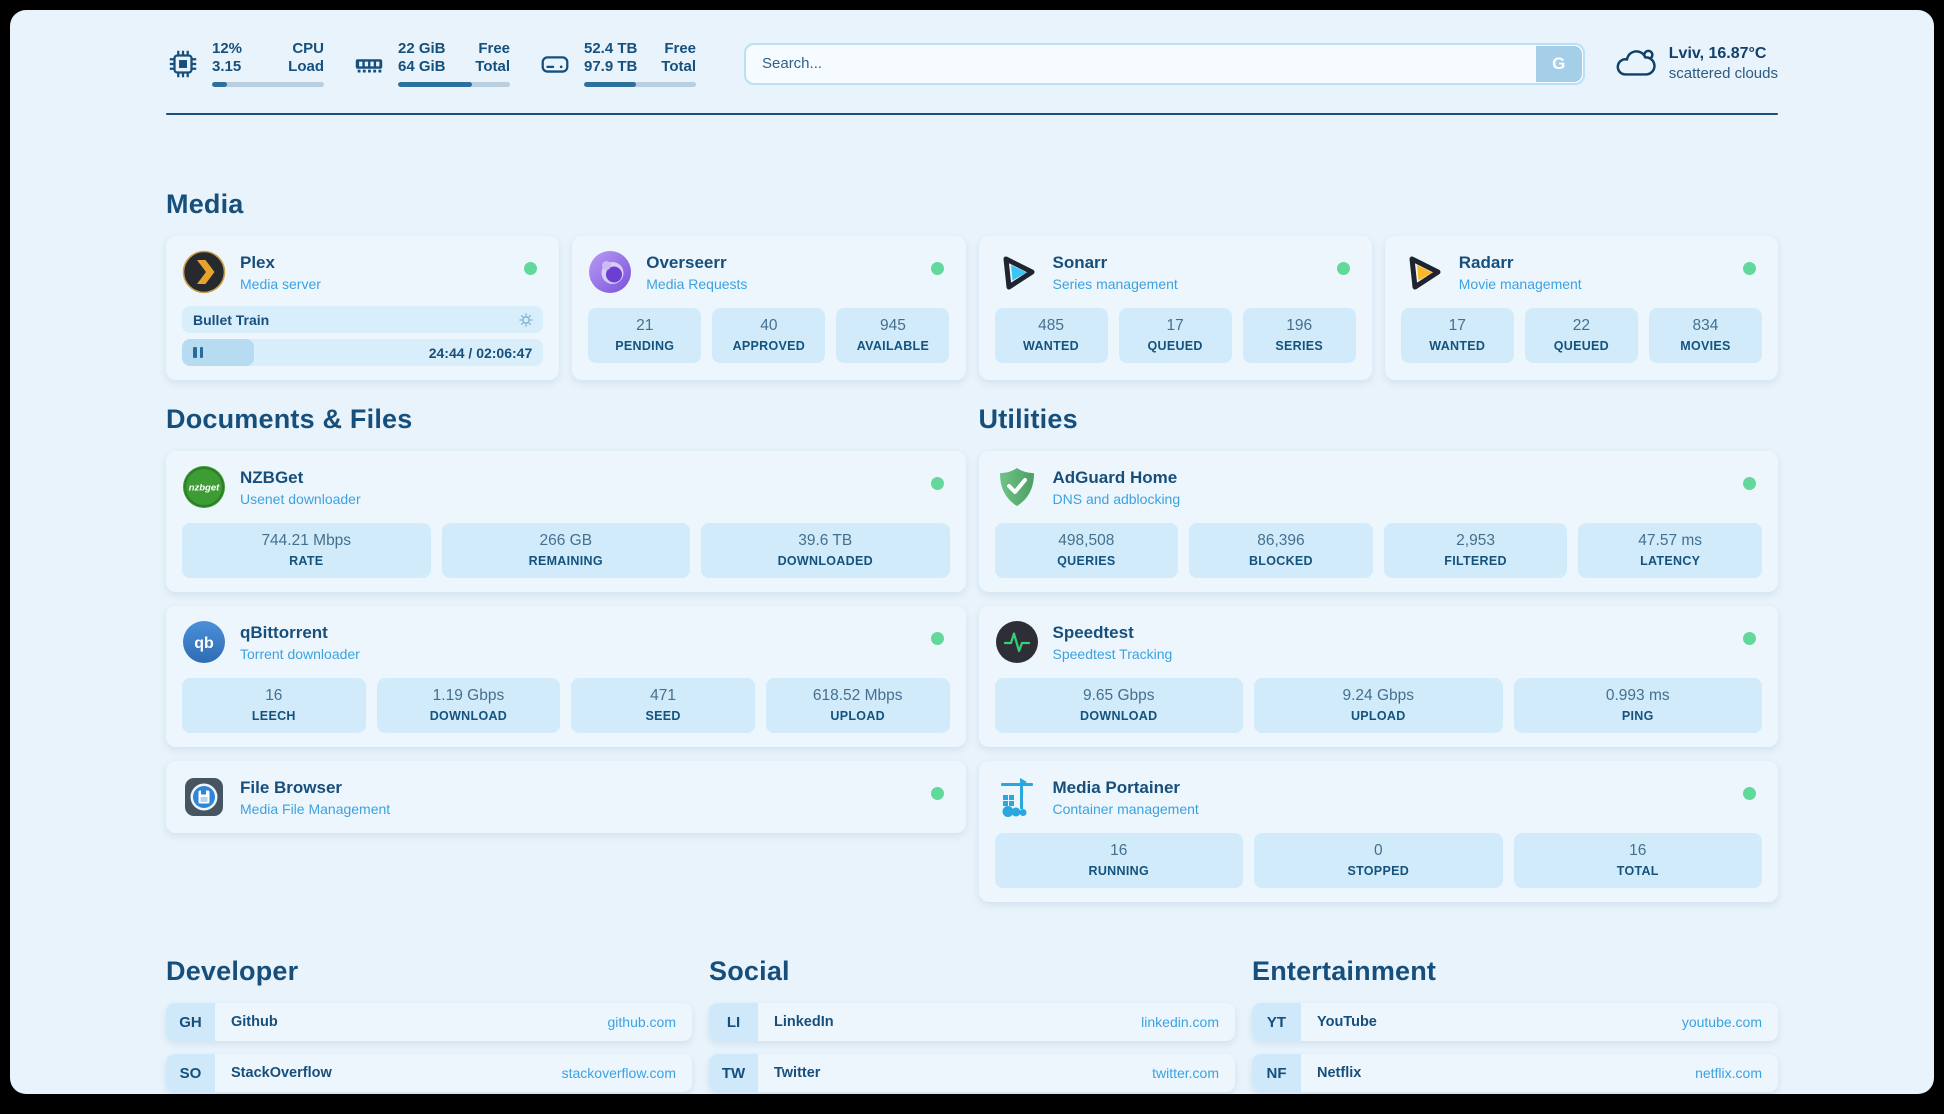 The height and width of the screenshot is (1114, 1944). I want to click on session-gear-icon, so click(526, 320).